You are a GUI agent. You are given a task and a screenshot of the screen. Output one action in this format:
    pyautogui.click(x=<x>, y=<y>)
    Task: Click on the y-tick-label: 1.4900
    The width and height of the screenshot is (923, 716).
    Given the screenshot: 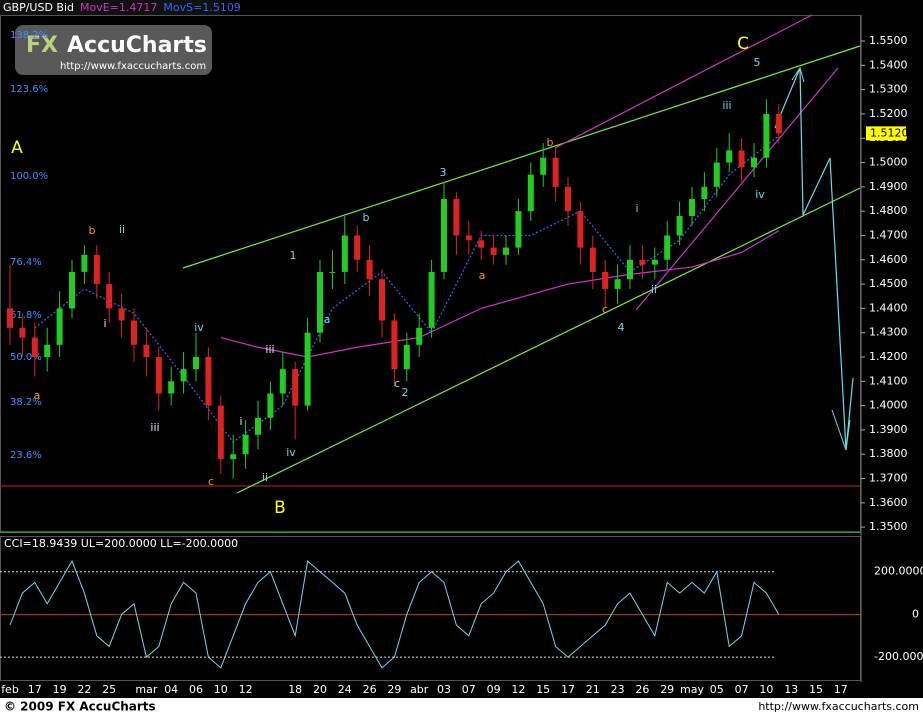 What is the action you would take?
    pyautogui.click(x=888, y=186)
    